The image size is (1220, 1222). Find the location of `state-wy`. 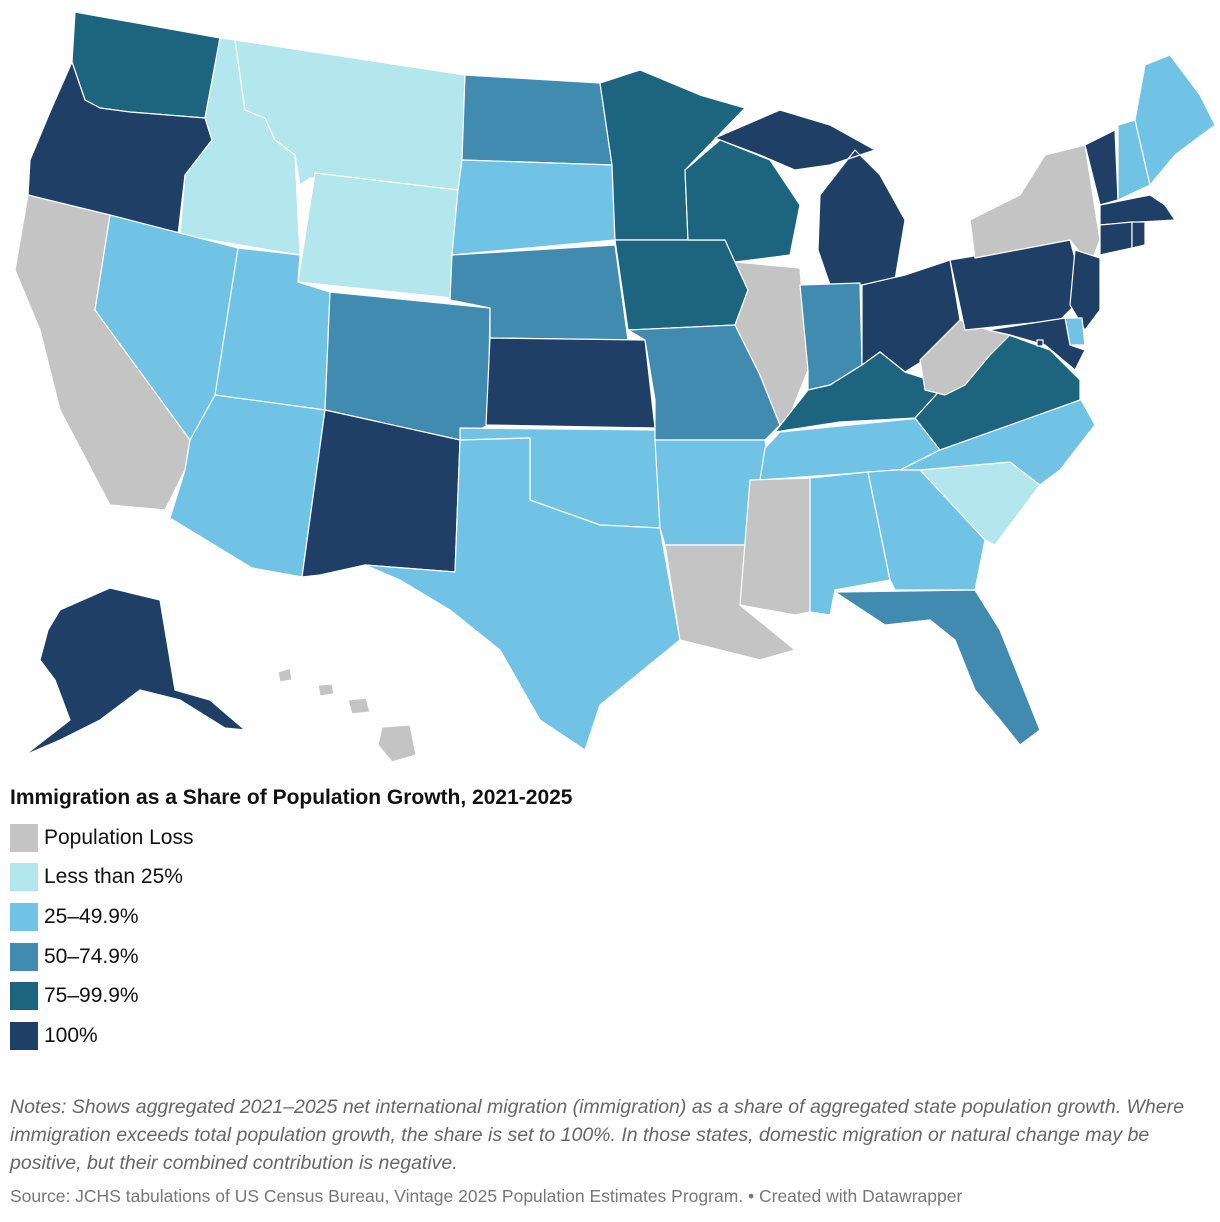

state-wy is located at coordinates (378, 235).